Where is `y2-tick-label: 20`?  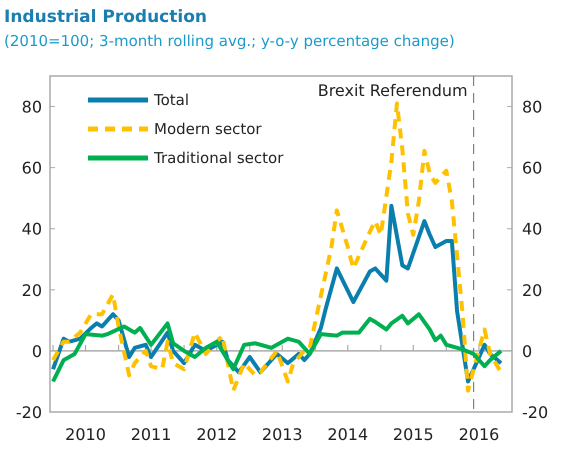 y2-tick-label: 20 is located at coordinates (532, 290).